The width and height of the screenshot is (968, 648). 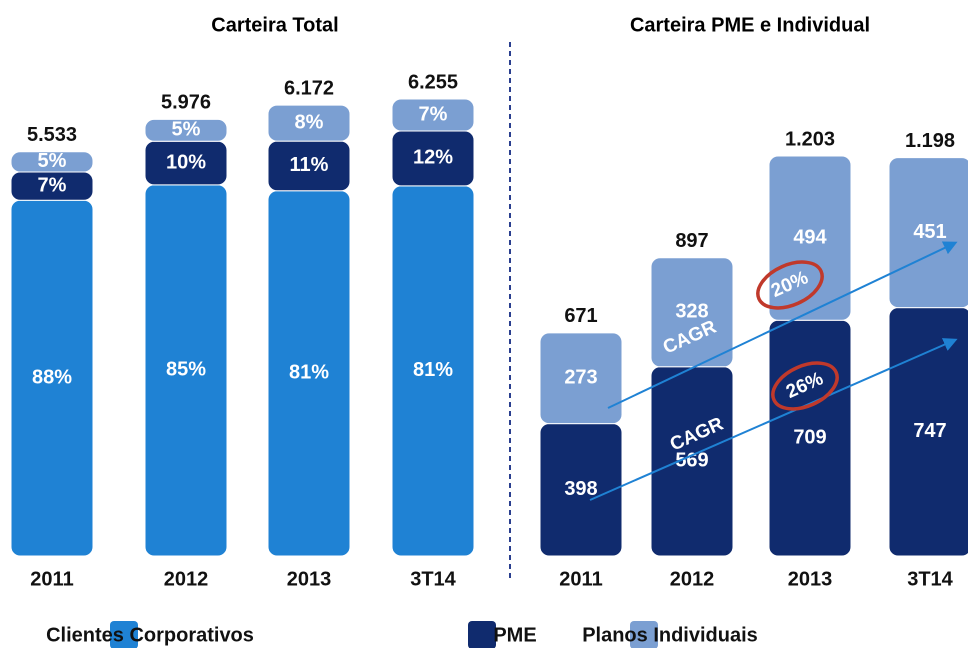 I want to click on total-label: 1.198, so click(x=930, y=141).